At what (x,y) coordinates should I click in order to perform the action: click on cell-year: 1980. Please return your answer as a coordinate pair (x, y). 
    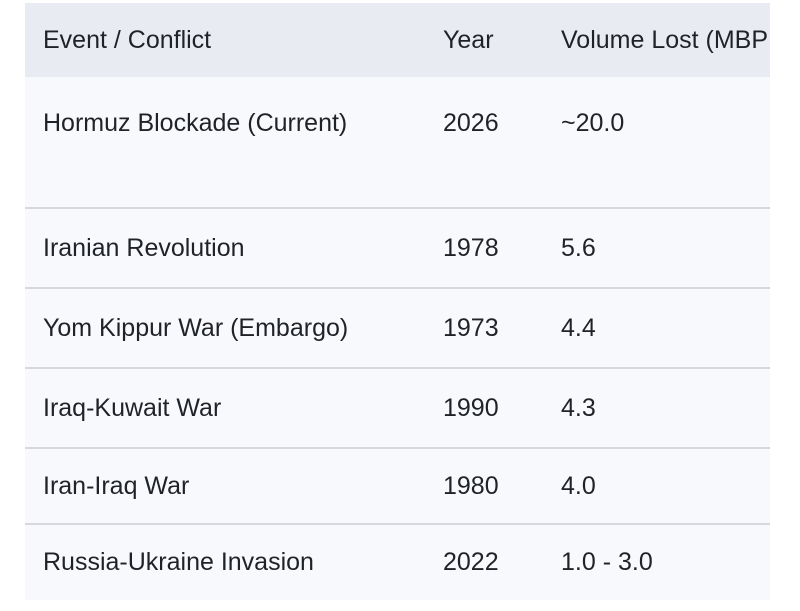
    Looking at the image, I should click on (471, 485).